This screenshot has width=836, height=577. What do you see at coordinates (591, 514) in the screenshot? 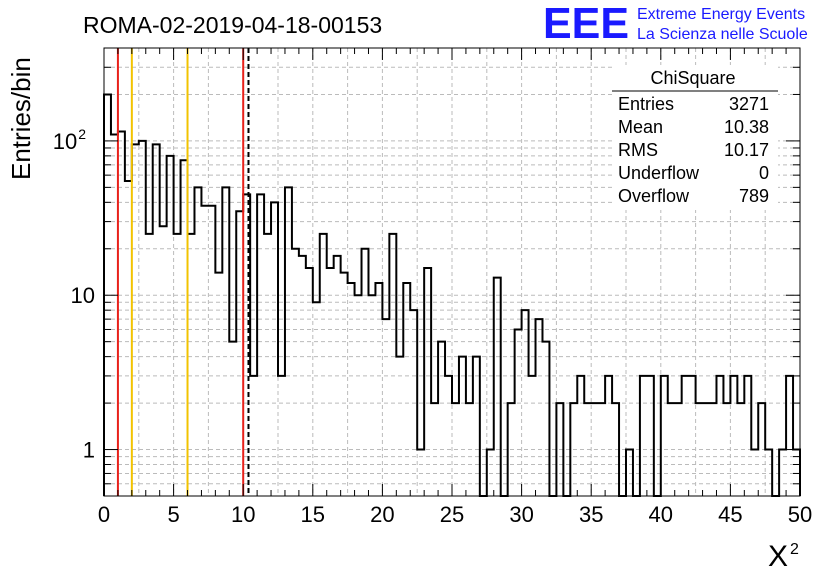
I see `x-tick-label: 35` at bounding box center [591, 514].